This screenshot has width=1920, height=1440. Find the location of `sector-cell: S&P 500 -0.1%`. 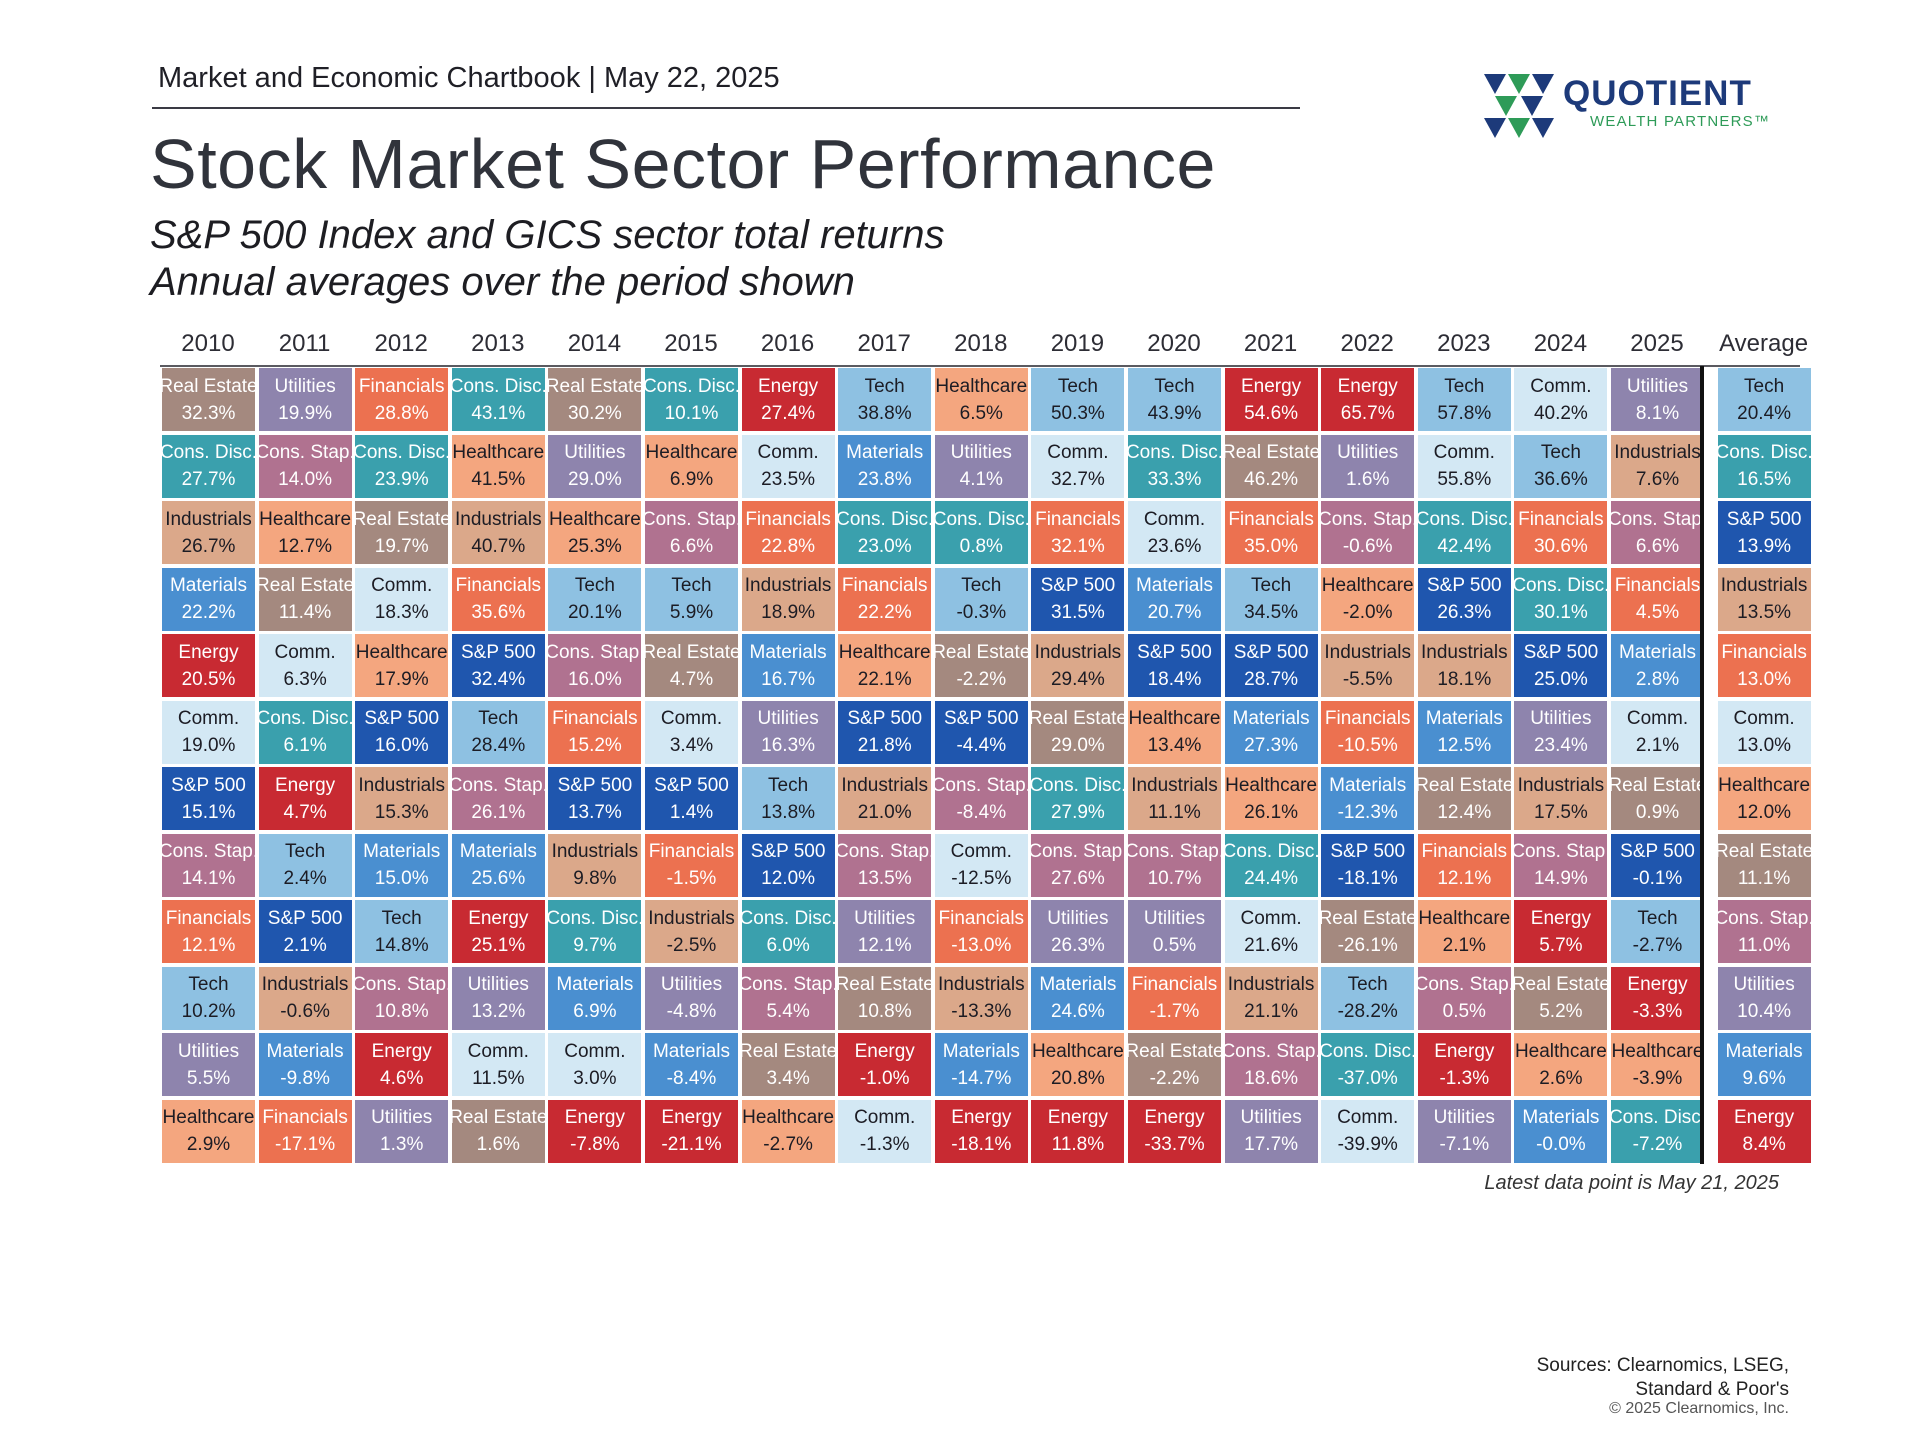

sector-cell: S&P 500 -0.1% is located at coordinates (1657, 865).